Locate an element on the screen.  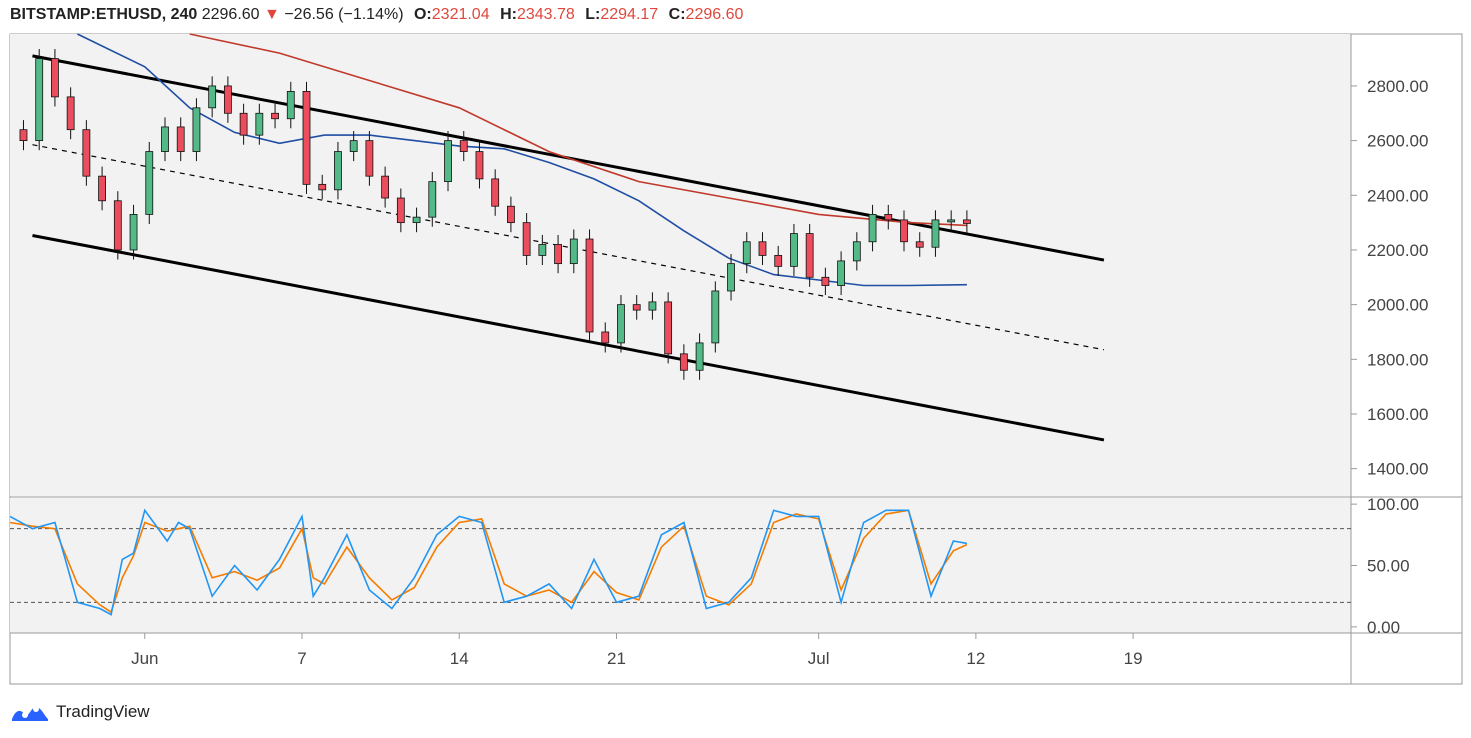
symbol-label: BITSTAMP:ETHUSD, 240 is located at coordinates (104, 14).